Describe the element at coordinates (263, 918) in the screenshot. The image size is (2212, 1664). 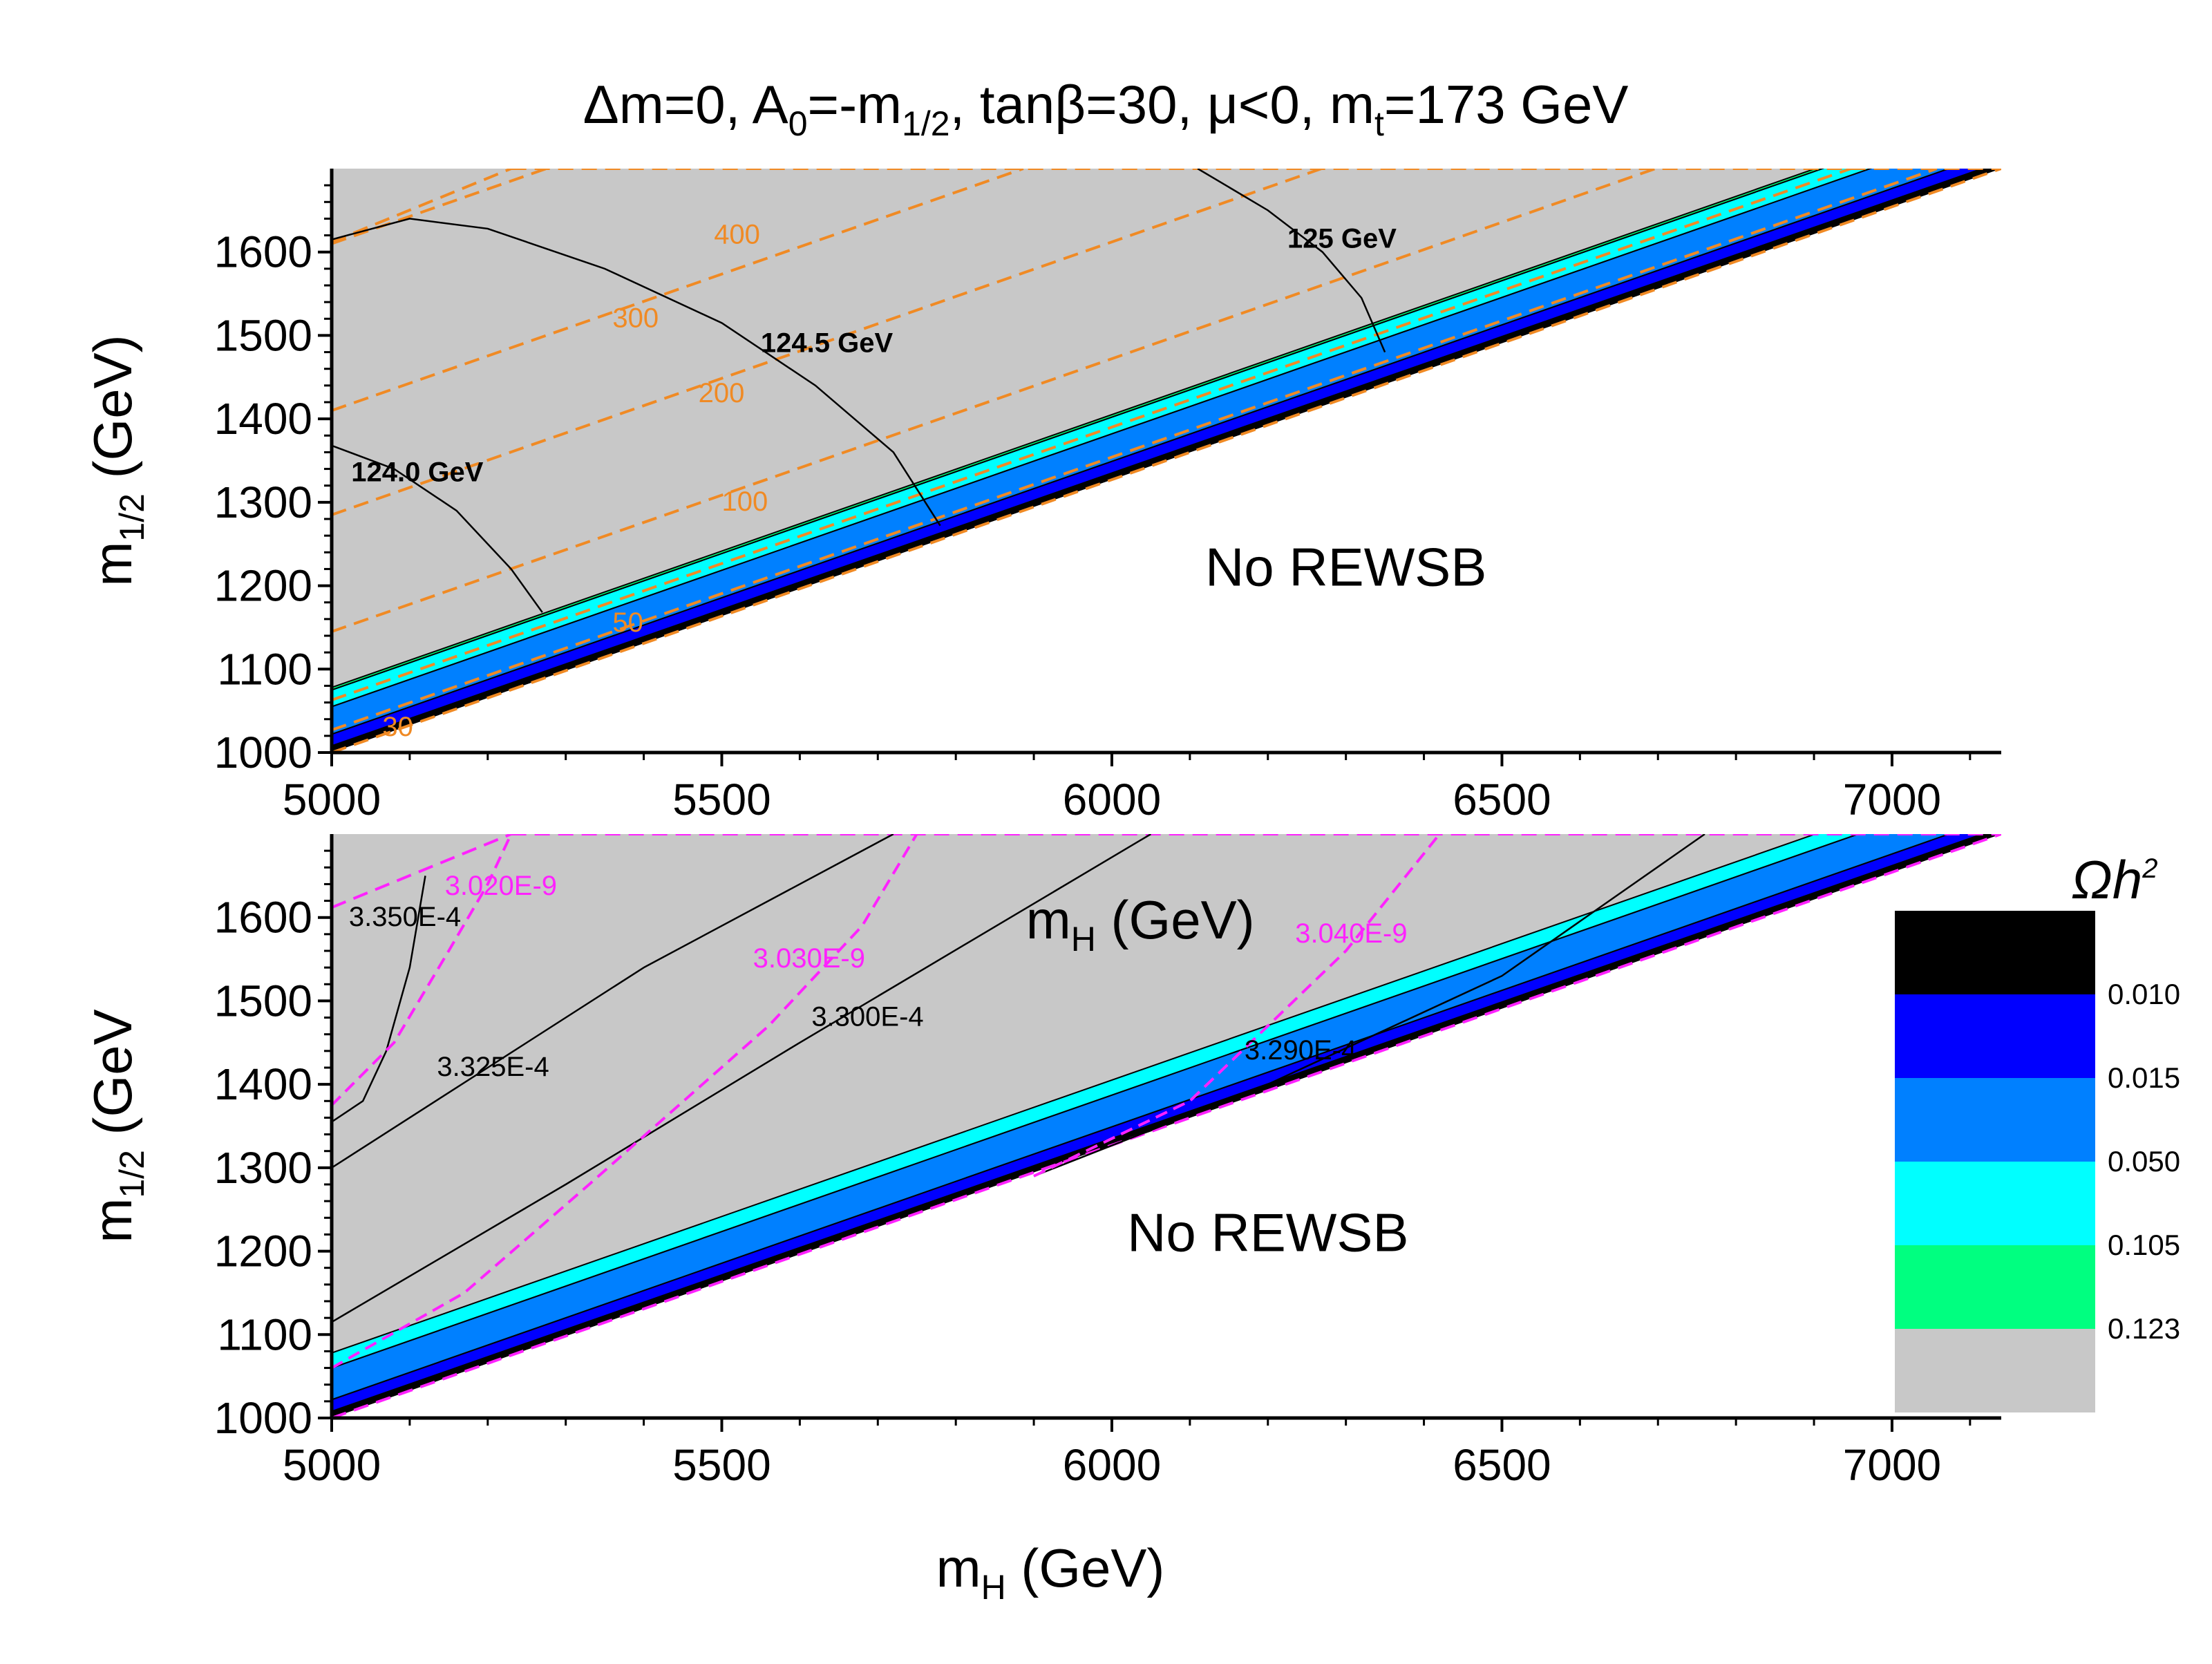
I see `bottom-ytick-label-1600: 1600` at that location.